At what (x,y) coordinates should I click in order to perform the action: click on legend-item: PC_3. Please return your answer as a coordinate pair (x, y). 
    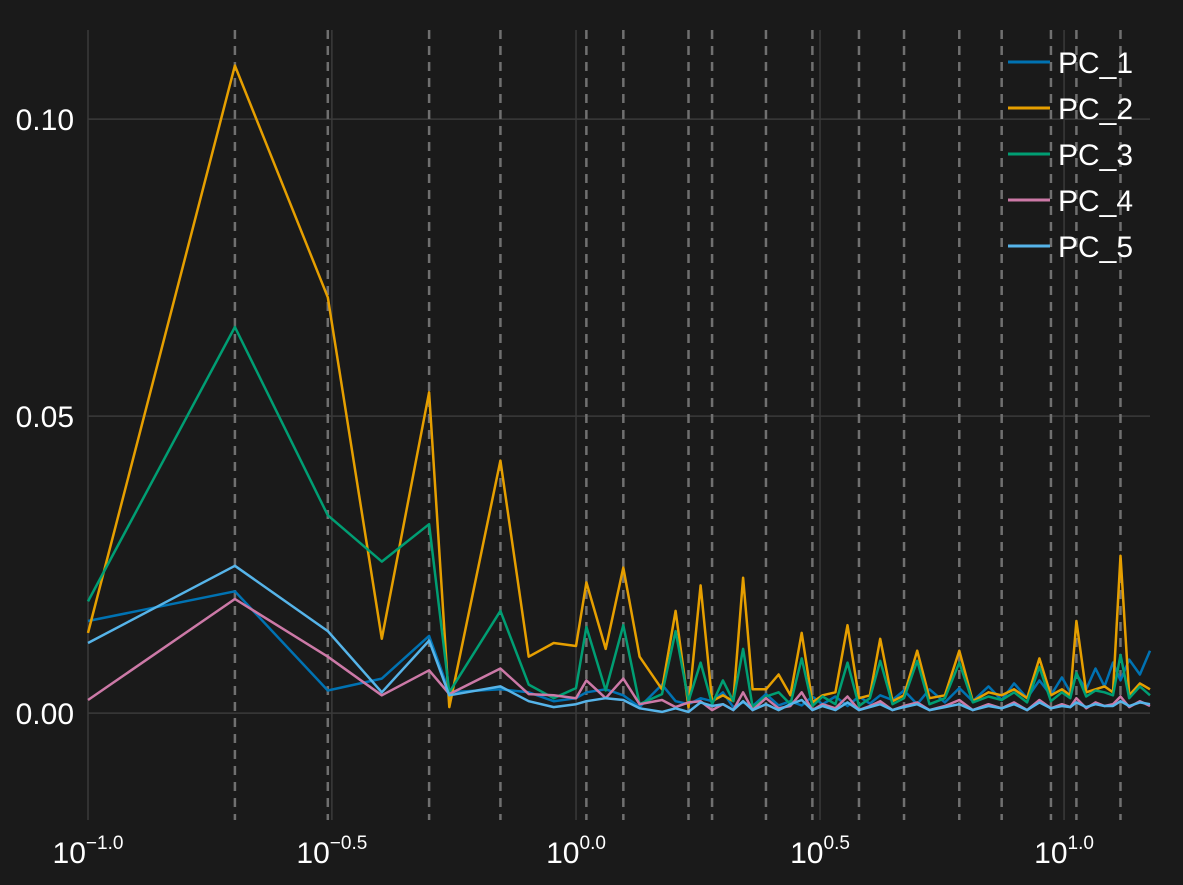
    Looking at the image, I should click on (1070, 155).